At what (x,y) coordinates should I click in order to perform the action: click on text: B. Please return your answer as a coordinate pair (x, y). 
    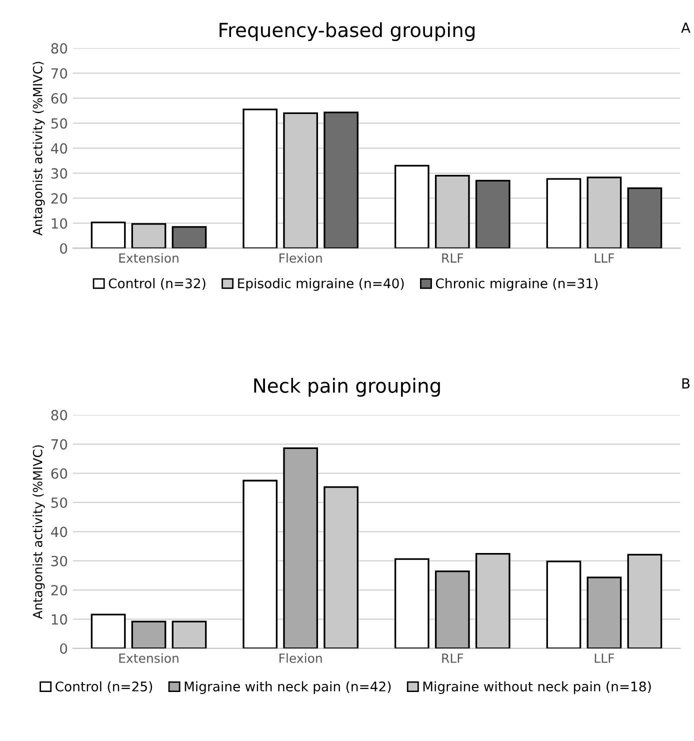
    Looking at the image, I should click on (686, 383).